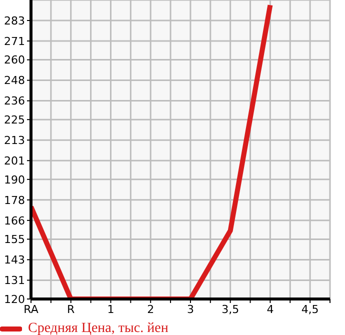 Image resolution: width=345 pixels, height=335 pixels. What do you see at coordinates (14, 200) in the screenshot?
I see `y-tick-label: 178` at bounding box center [14, 200].